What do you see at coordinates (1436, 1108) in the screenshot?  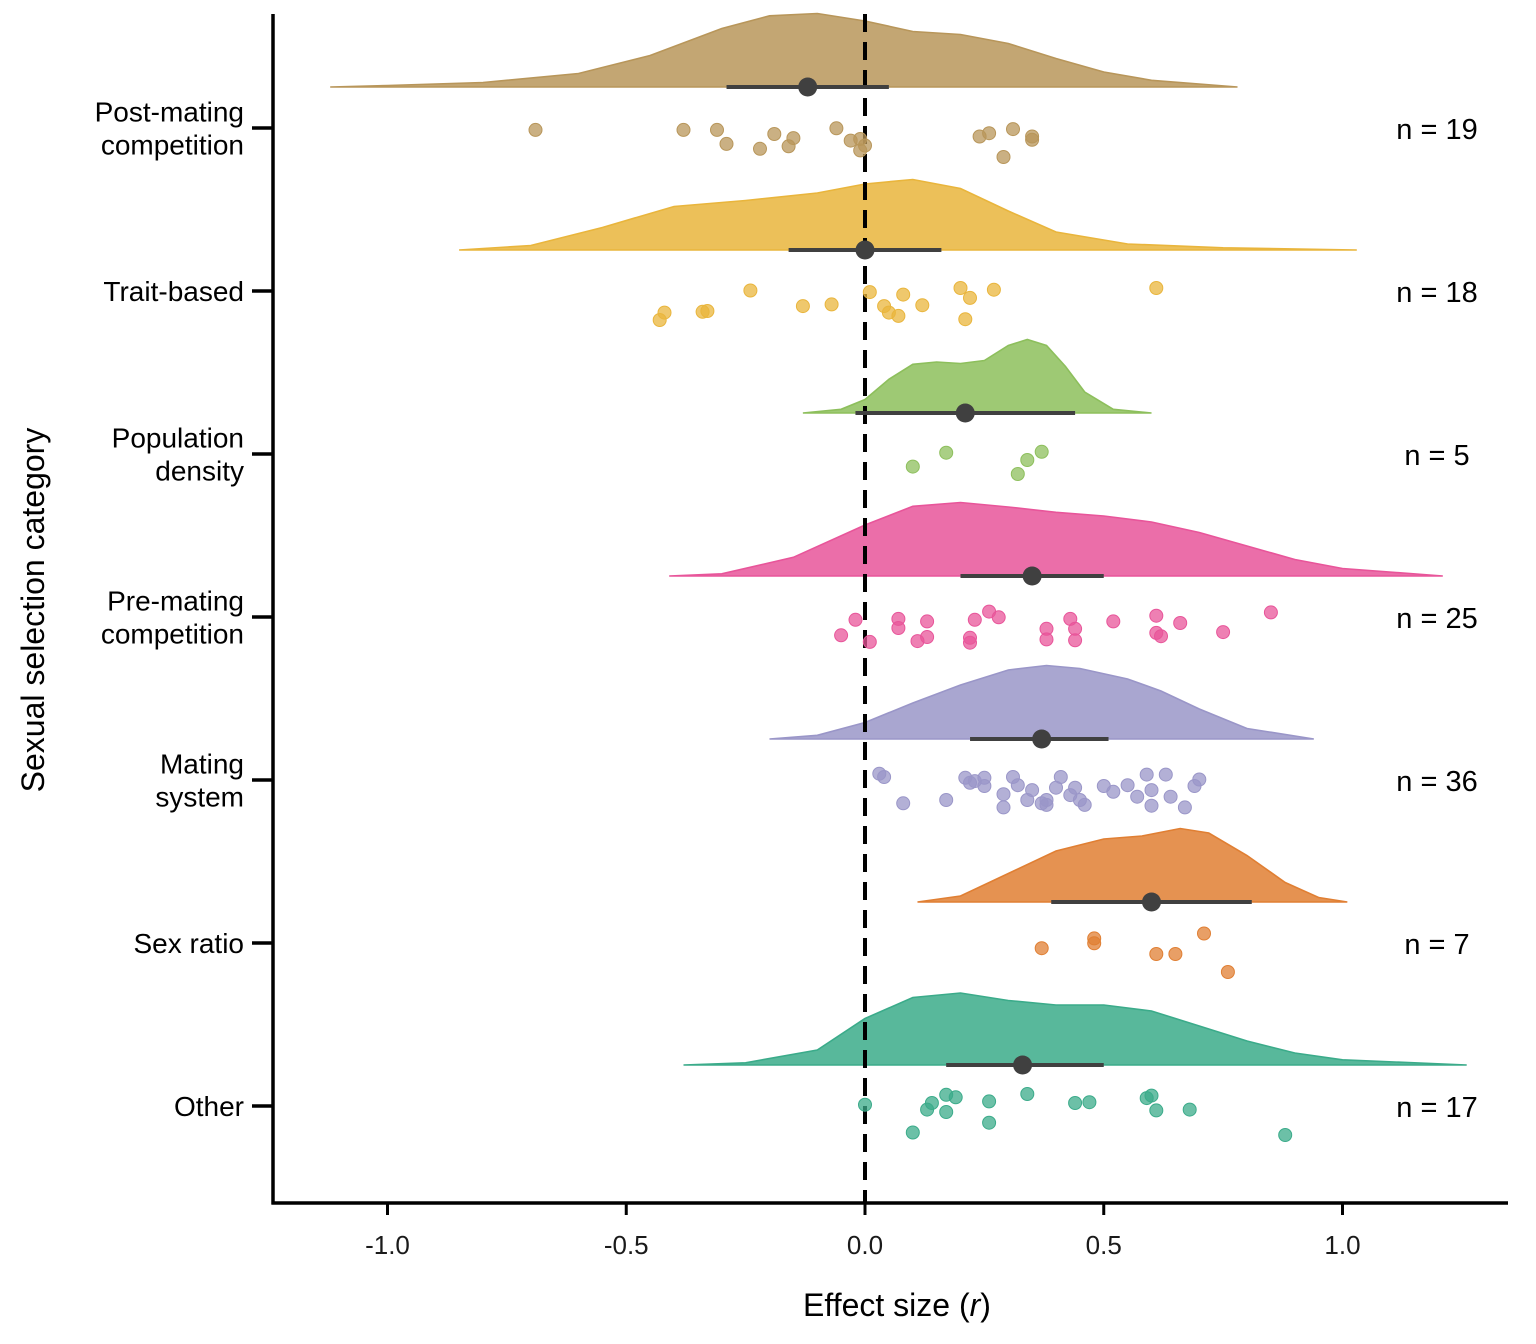 I see `n-label-other: n = 17` at bounding box center [1436, 1108].